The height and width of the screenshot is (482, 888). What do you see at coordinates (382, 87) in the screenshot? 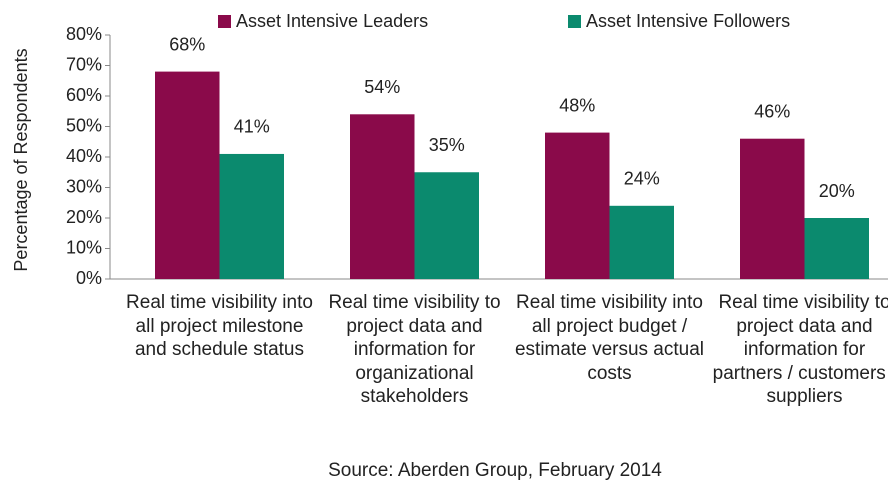
I see `data-label: 54%` at bounding box center [382, 87].